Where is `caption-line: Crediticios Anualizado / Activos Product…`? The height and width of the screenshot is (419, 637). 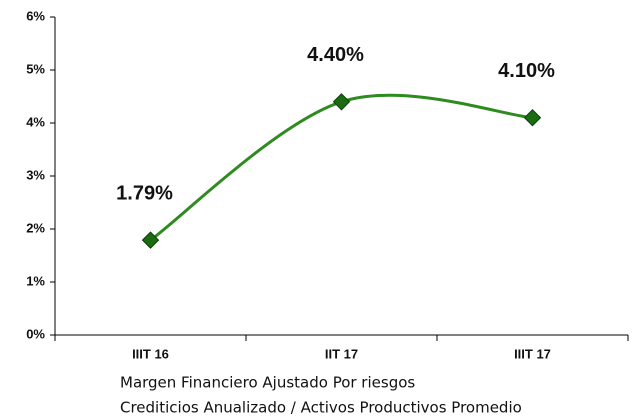 caption-line: Crediticios Anualizado / Activos Product… is located at coordinates (321, 408).